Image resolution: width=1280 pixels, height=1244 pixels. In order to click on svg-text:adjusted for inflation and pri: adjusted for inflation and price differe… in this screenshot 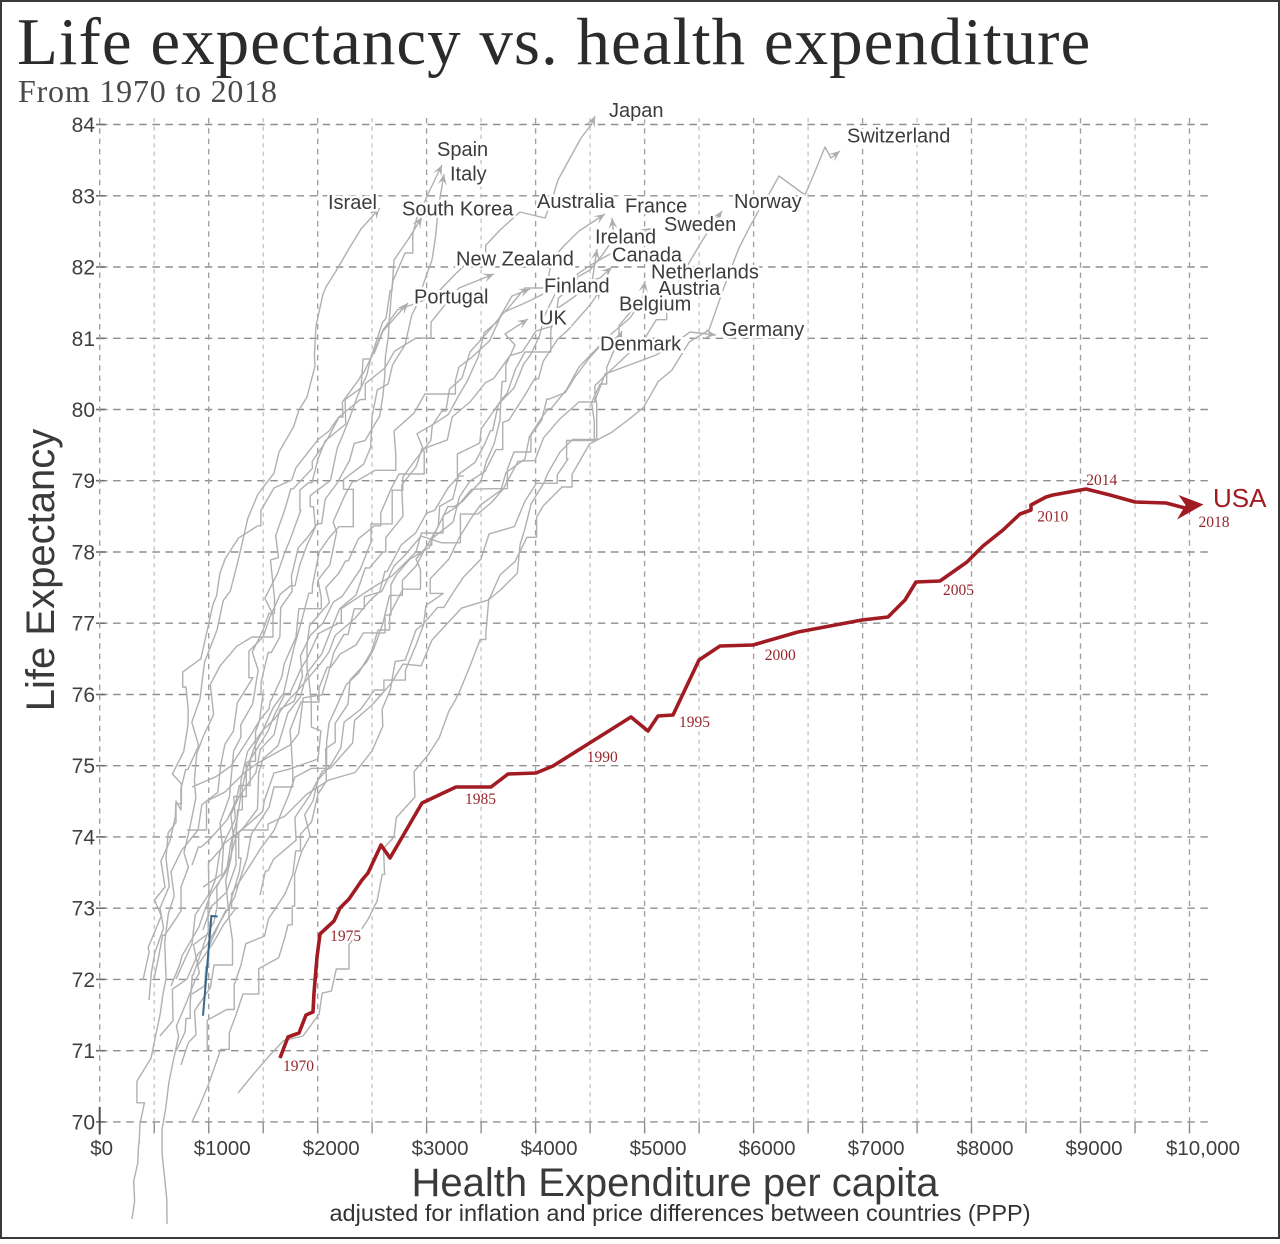, I will do `click(679, 1213)`.